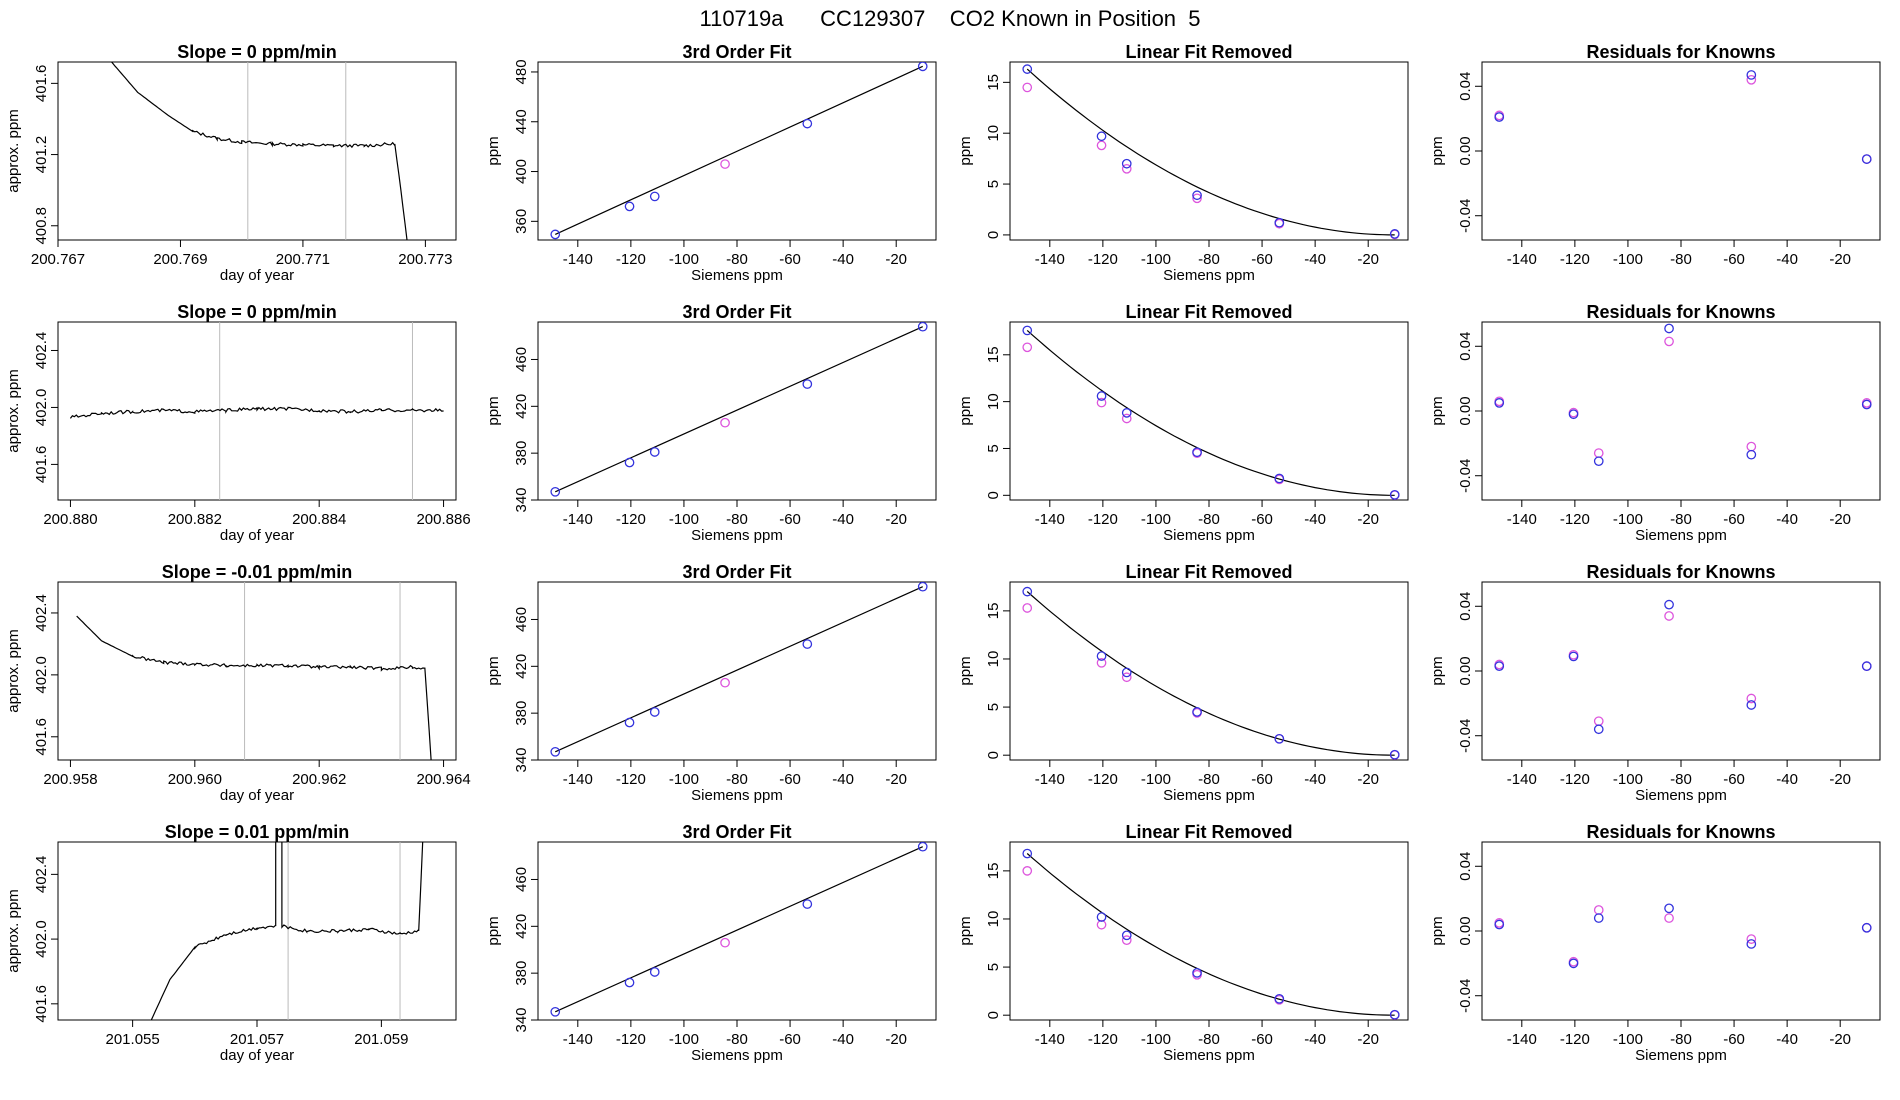 The image size is (1900, 1100). Describe the element at coordinates (993, 967) in the screenshot. I see `y-tick-label: 5` at that location.